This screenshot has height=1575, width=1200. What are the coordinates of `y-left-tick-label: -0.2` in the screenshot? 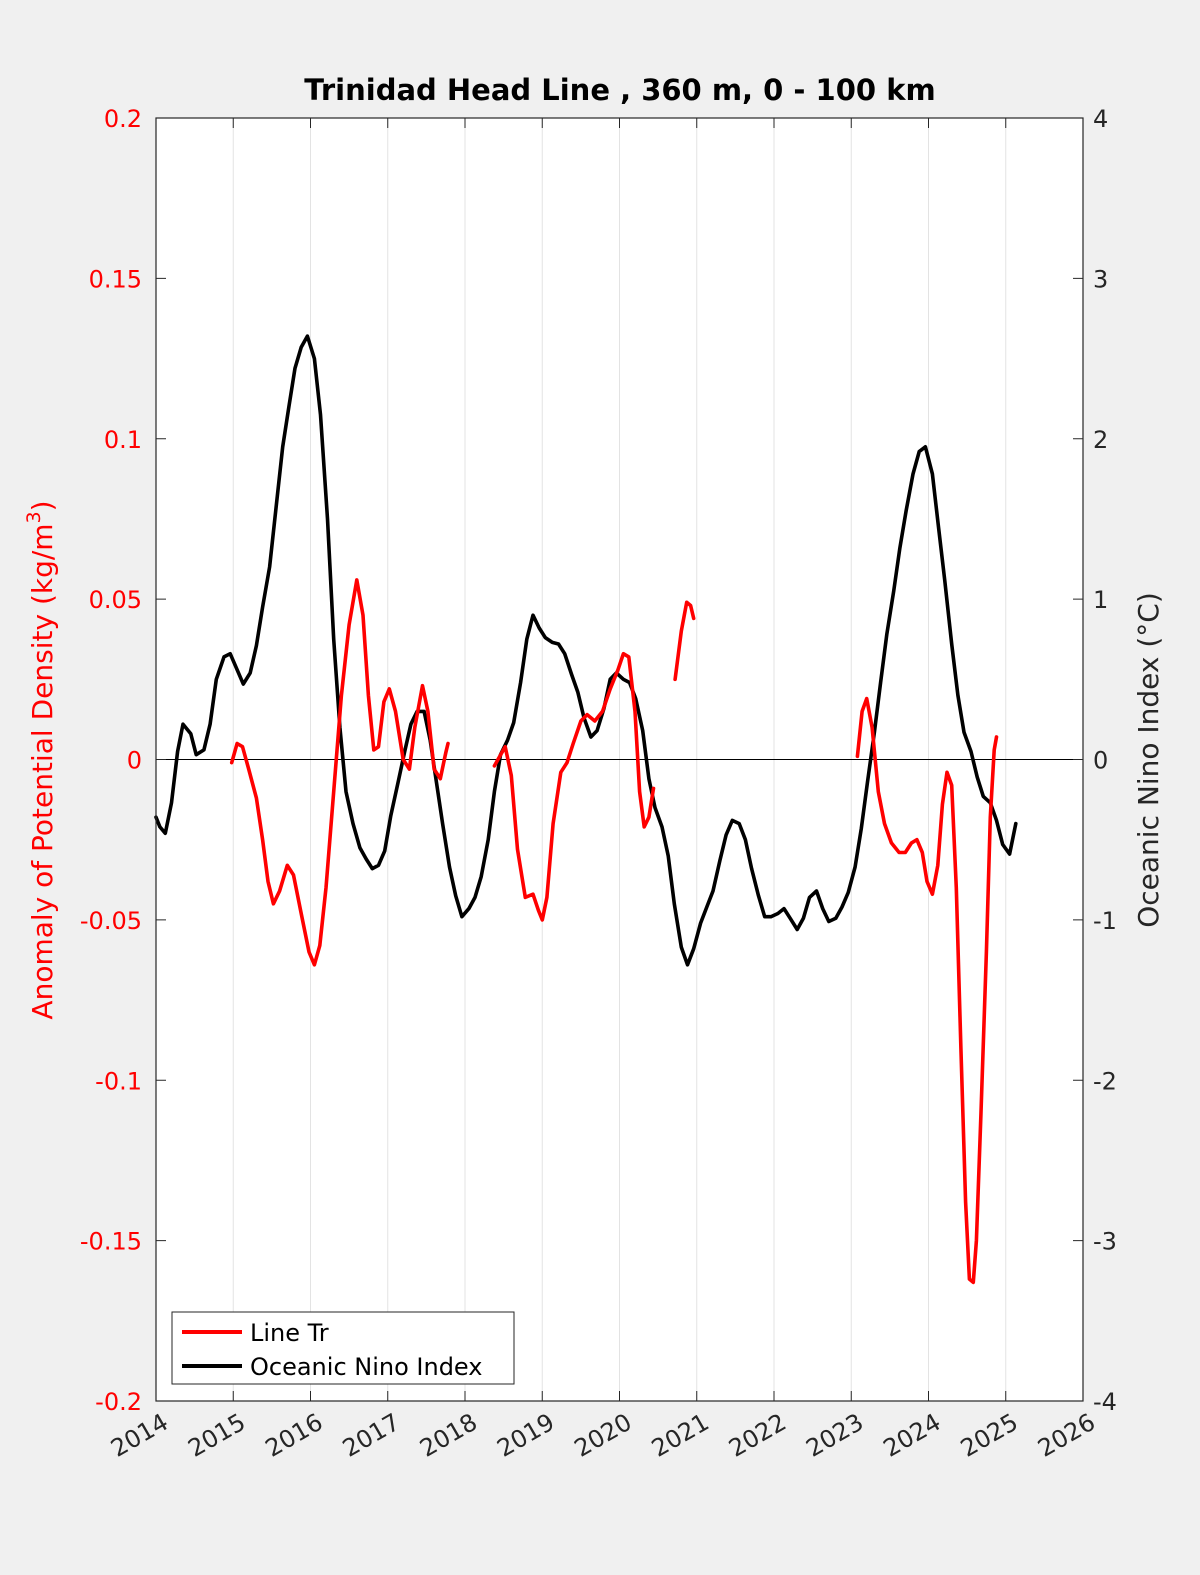 It's located at (118, 1402).